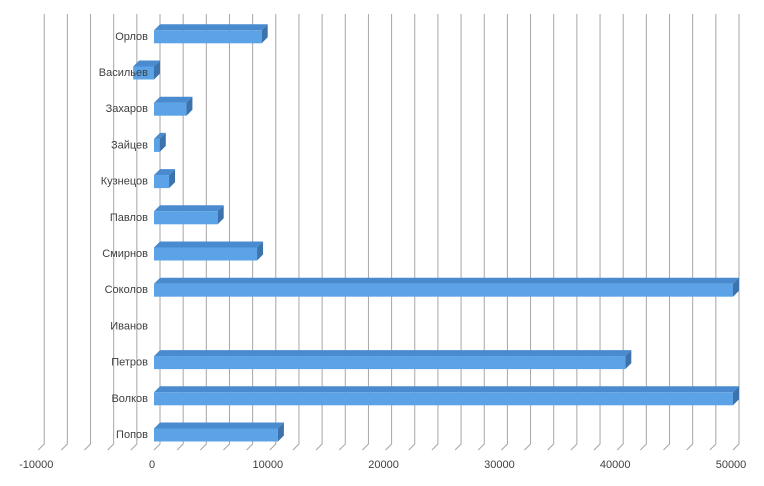 This screenshot has height=486, width=764. Describe the element at coordinates (36, 465) in the screenshot. I see `x-tick-label: -10000` at that location.